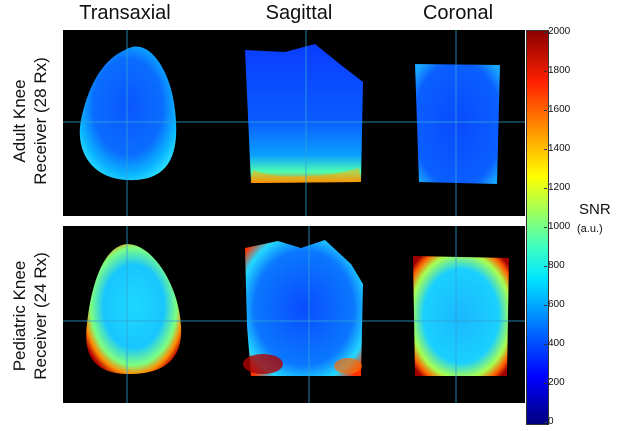 The height and width of the screenshot is (431, 624). Describe the element at coordinates (554, 304) in the screenshot. I see `colorbar-tick-600: 600` at that location.